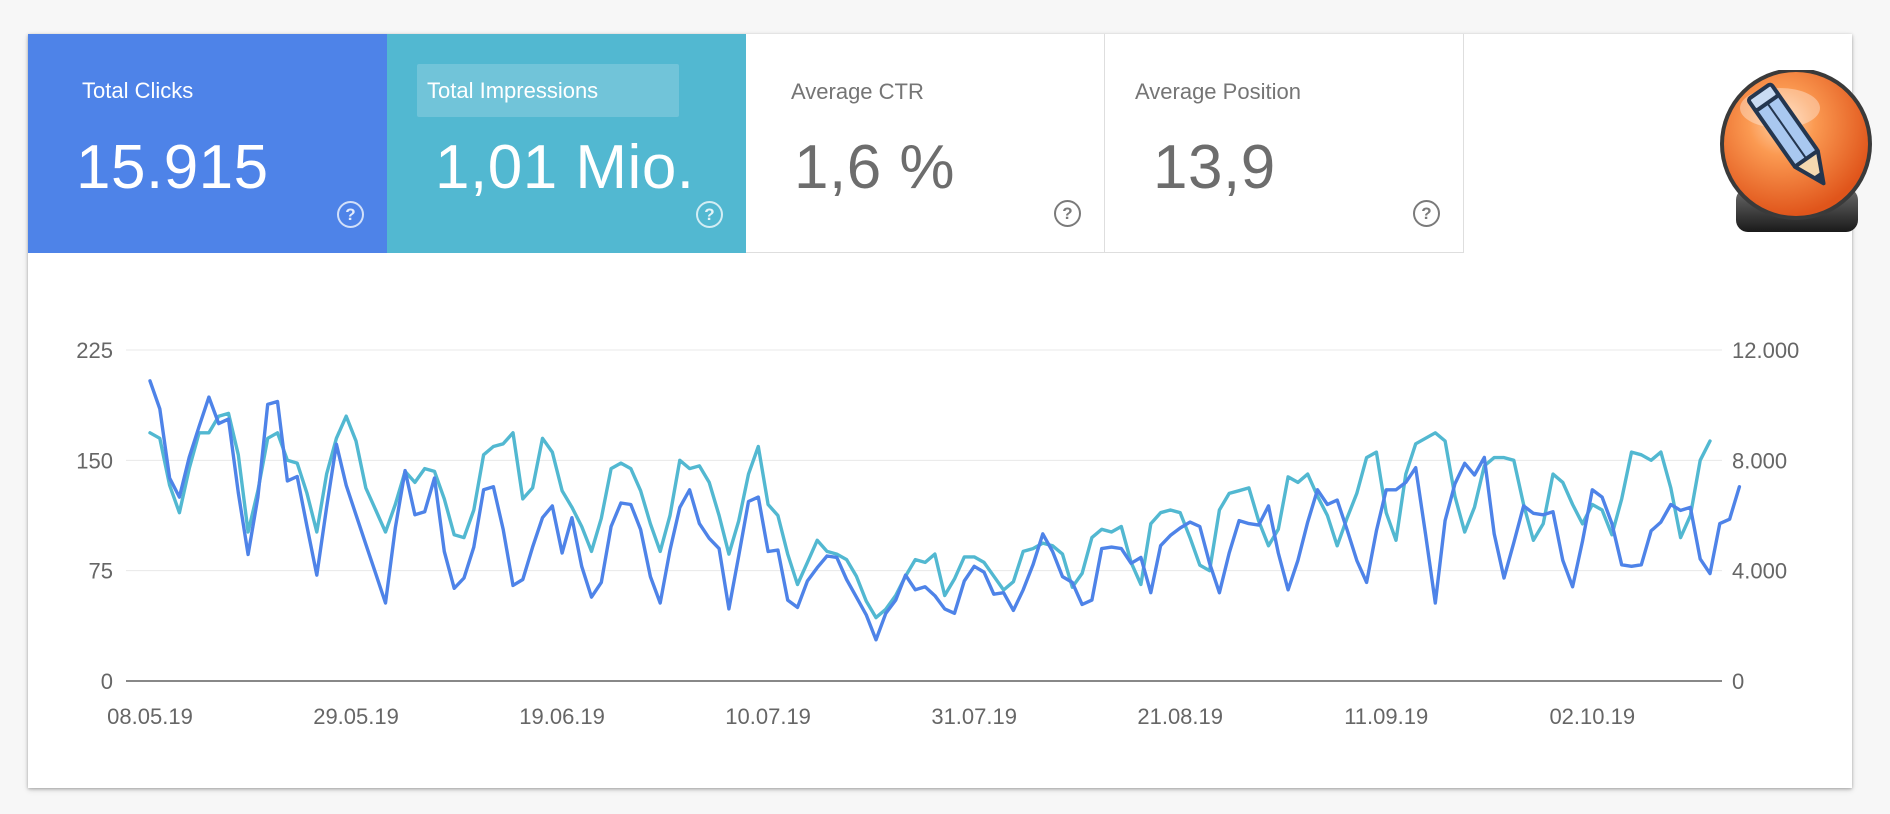  I want to click on x-axis-tick-label: 19.06.19, so click(562, 716).